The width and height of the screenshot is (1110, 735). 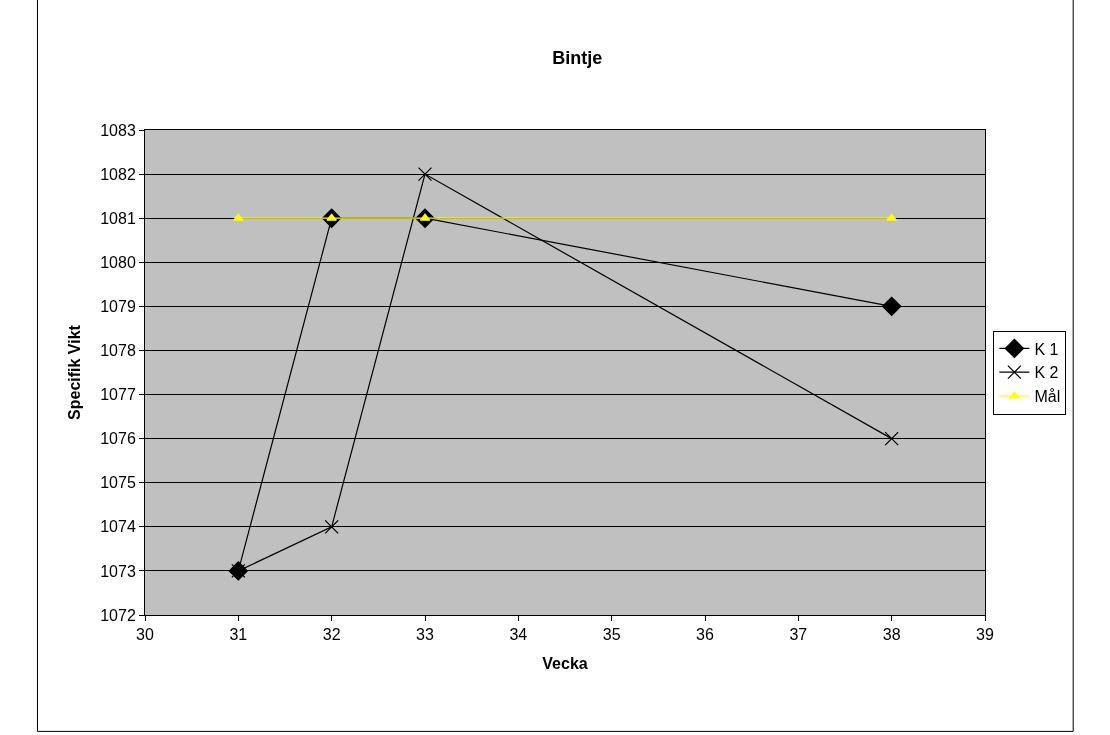 What do you see at coordinates (118, 306) in the screenshot?
I see `y-tick-label: 1079` at bounding box center [118, 306].